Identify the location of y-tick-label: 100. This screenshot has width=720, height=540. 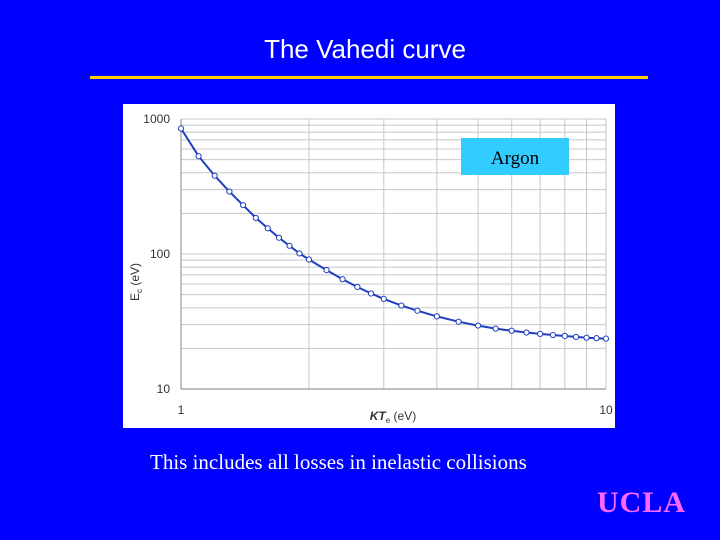
(160, 254).